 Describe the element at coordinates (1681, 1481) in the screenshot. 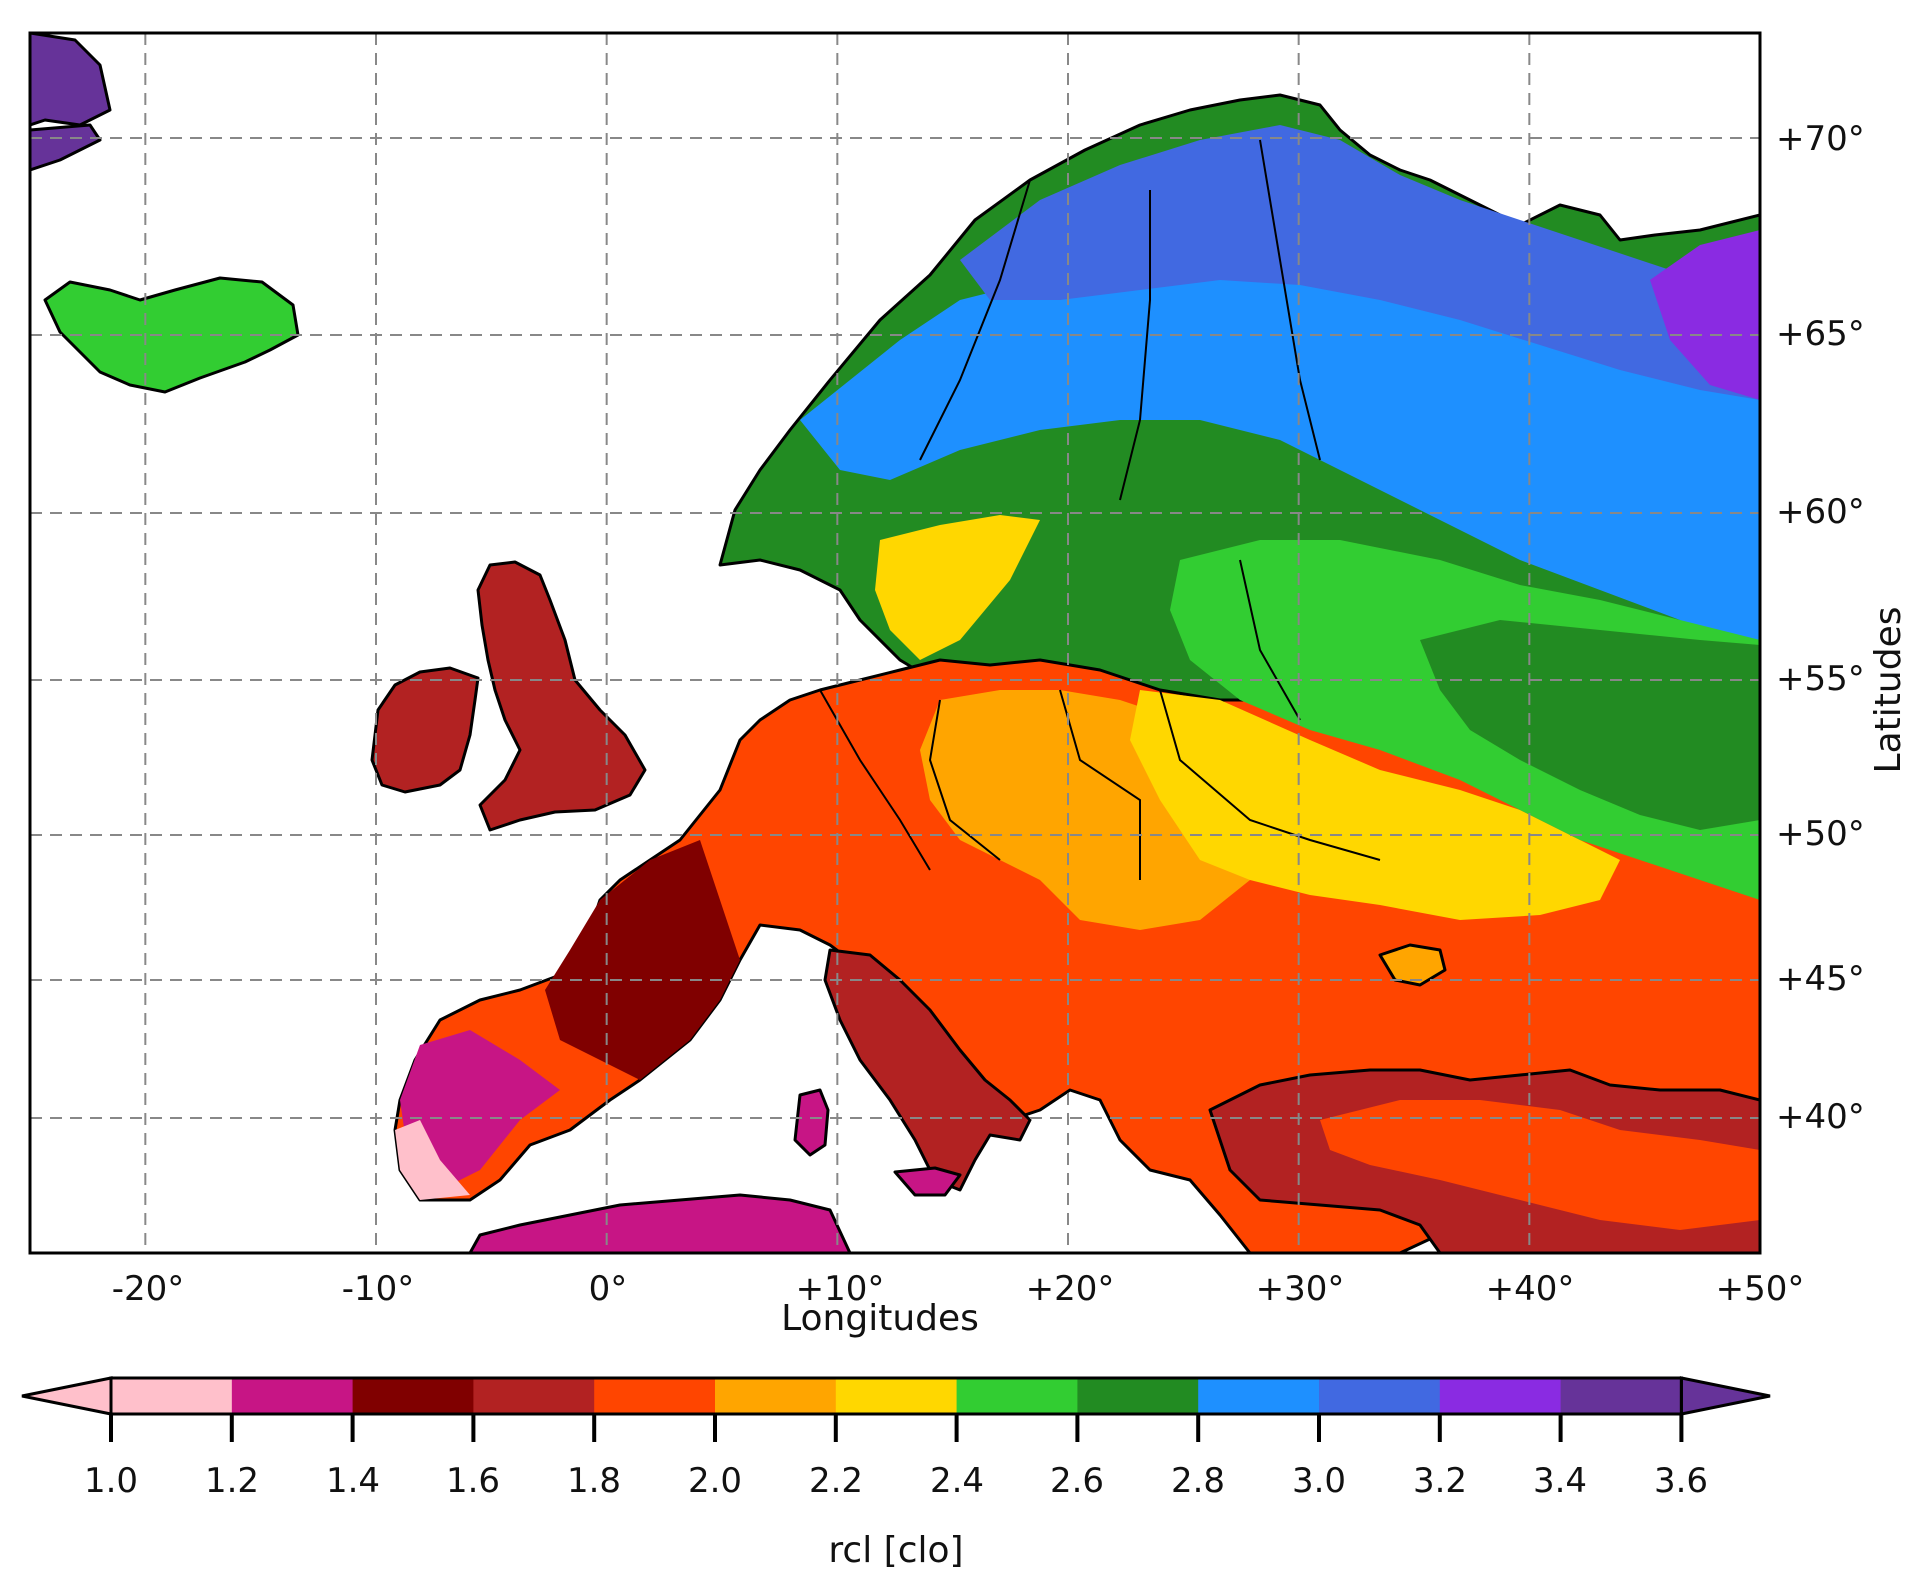

I see `colorbar-tick-label: 3.6` at that location.